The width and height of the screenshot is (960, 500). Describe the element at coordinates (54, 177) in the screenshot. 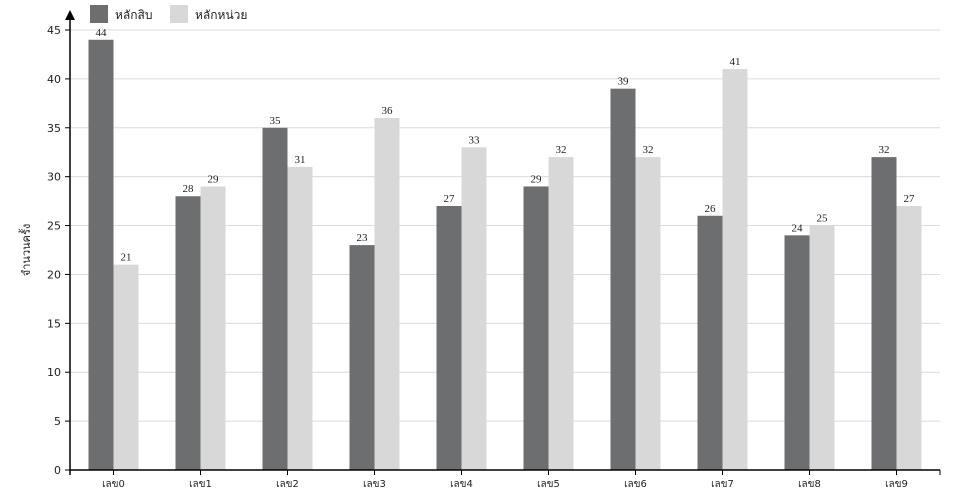

I see `y-tick-label: 30` at that location.